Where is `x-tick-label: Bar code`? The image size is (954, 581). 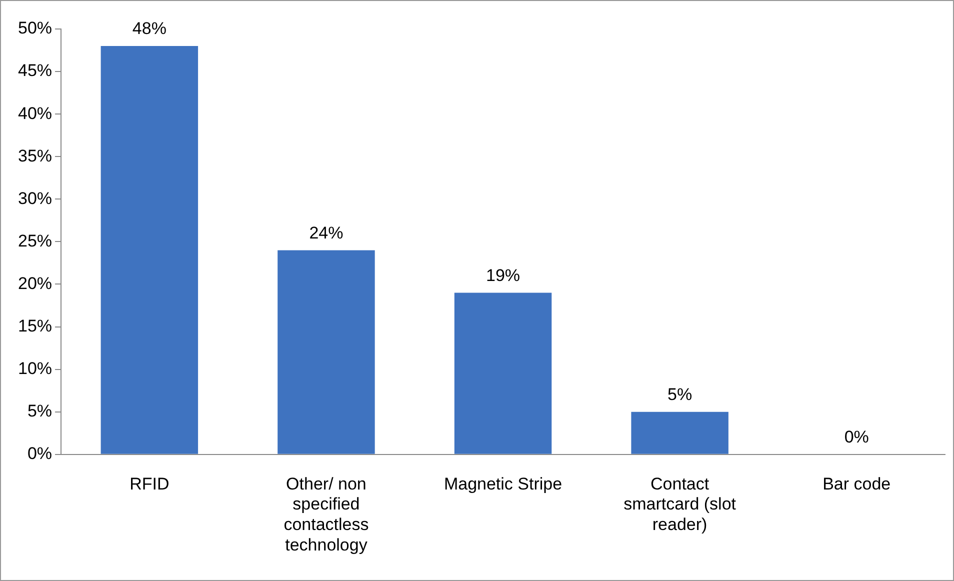 x-tick-label: Bar code is located at coordinates (856, 484).